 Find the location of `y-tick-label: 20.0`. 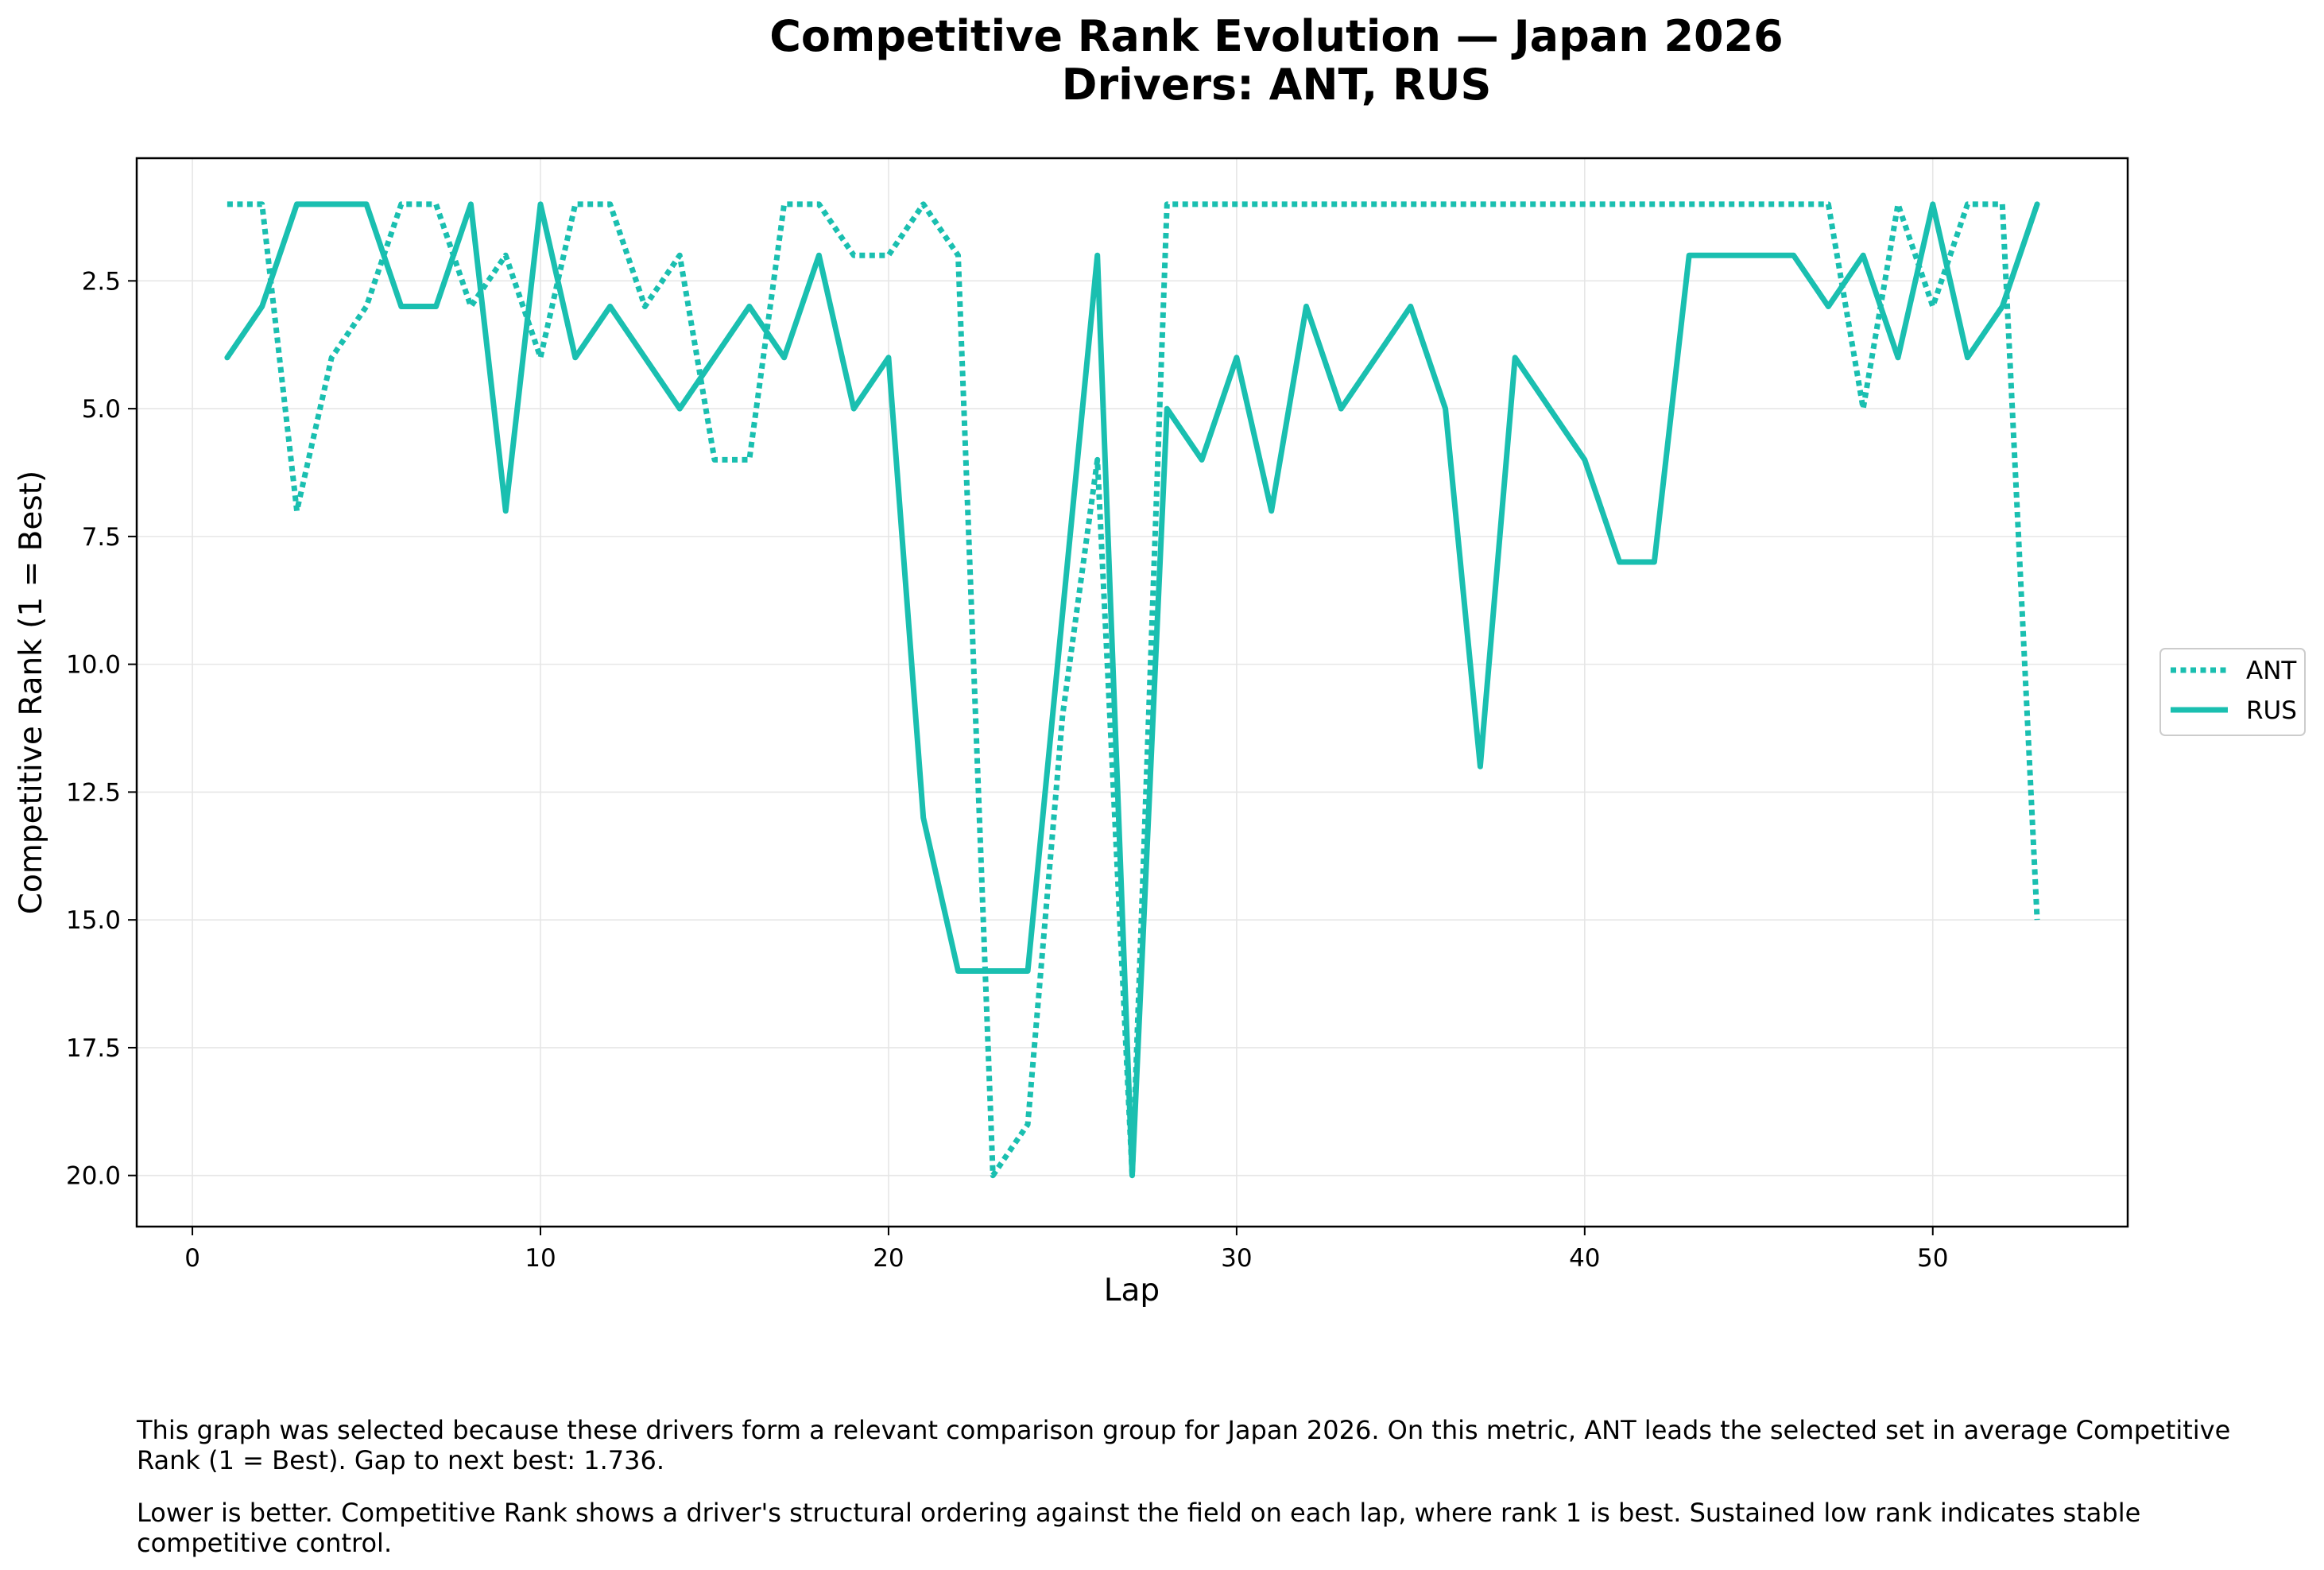

y-tick-label: 20.0 is located at coordinates (94, 1176).